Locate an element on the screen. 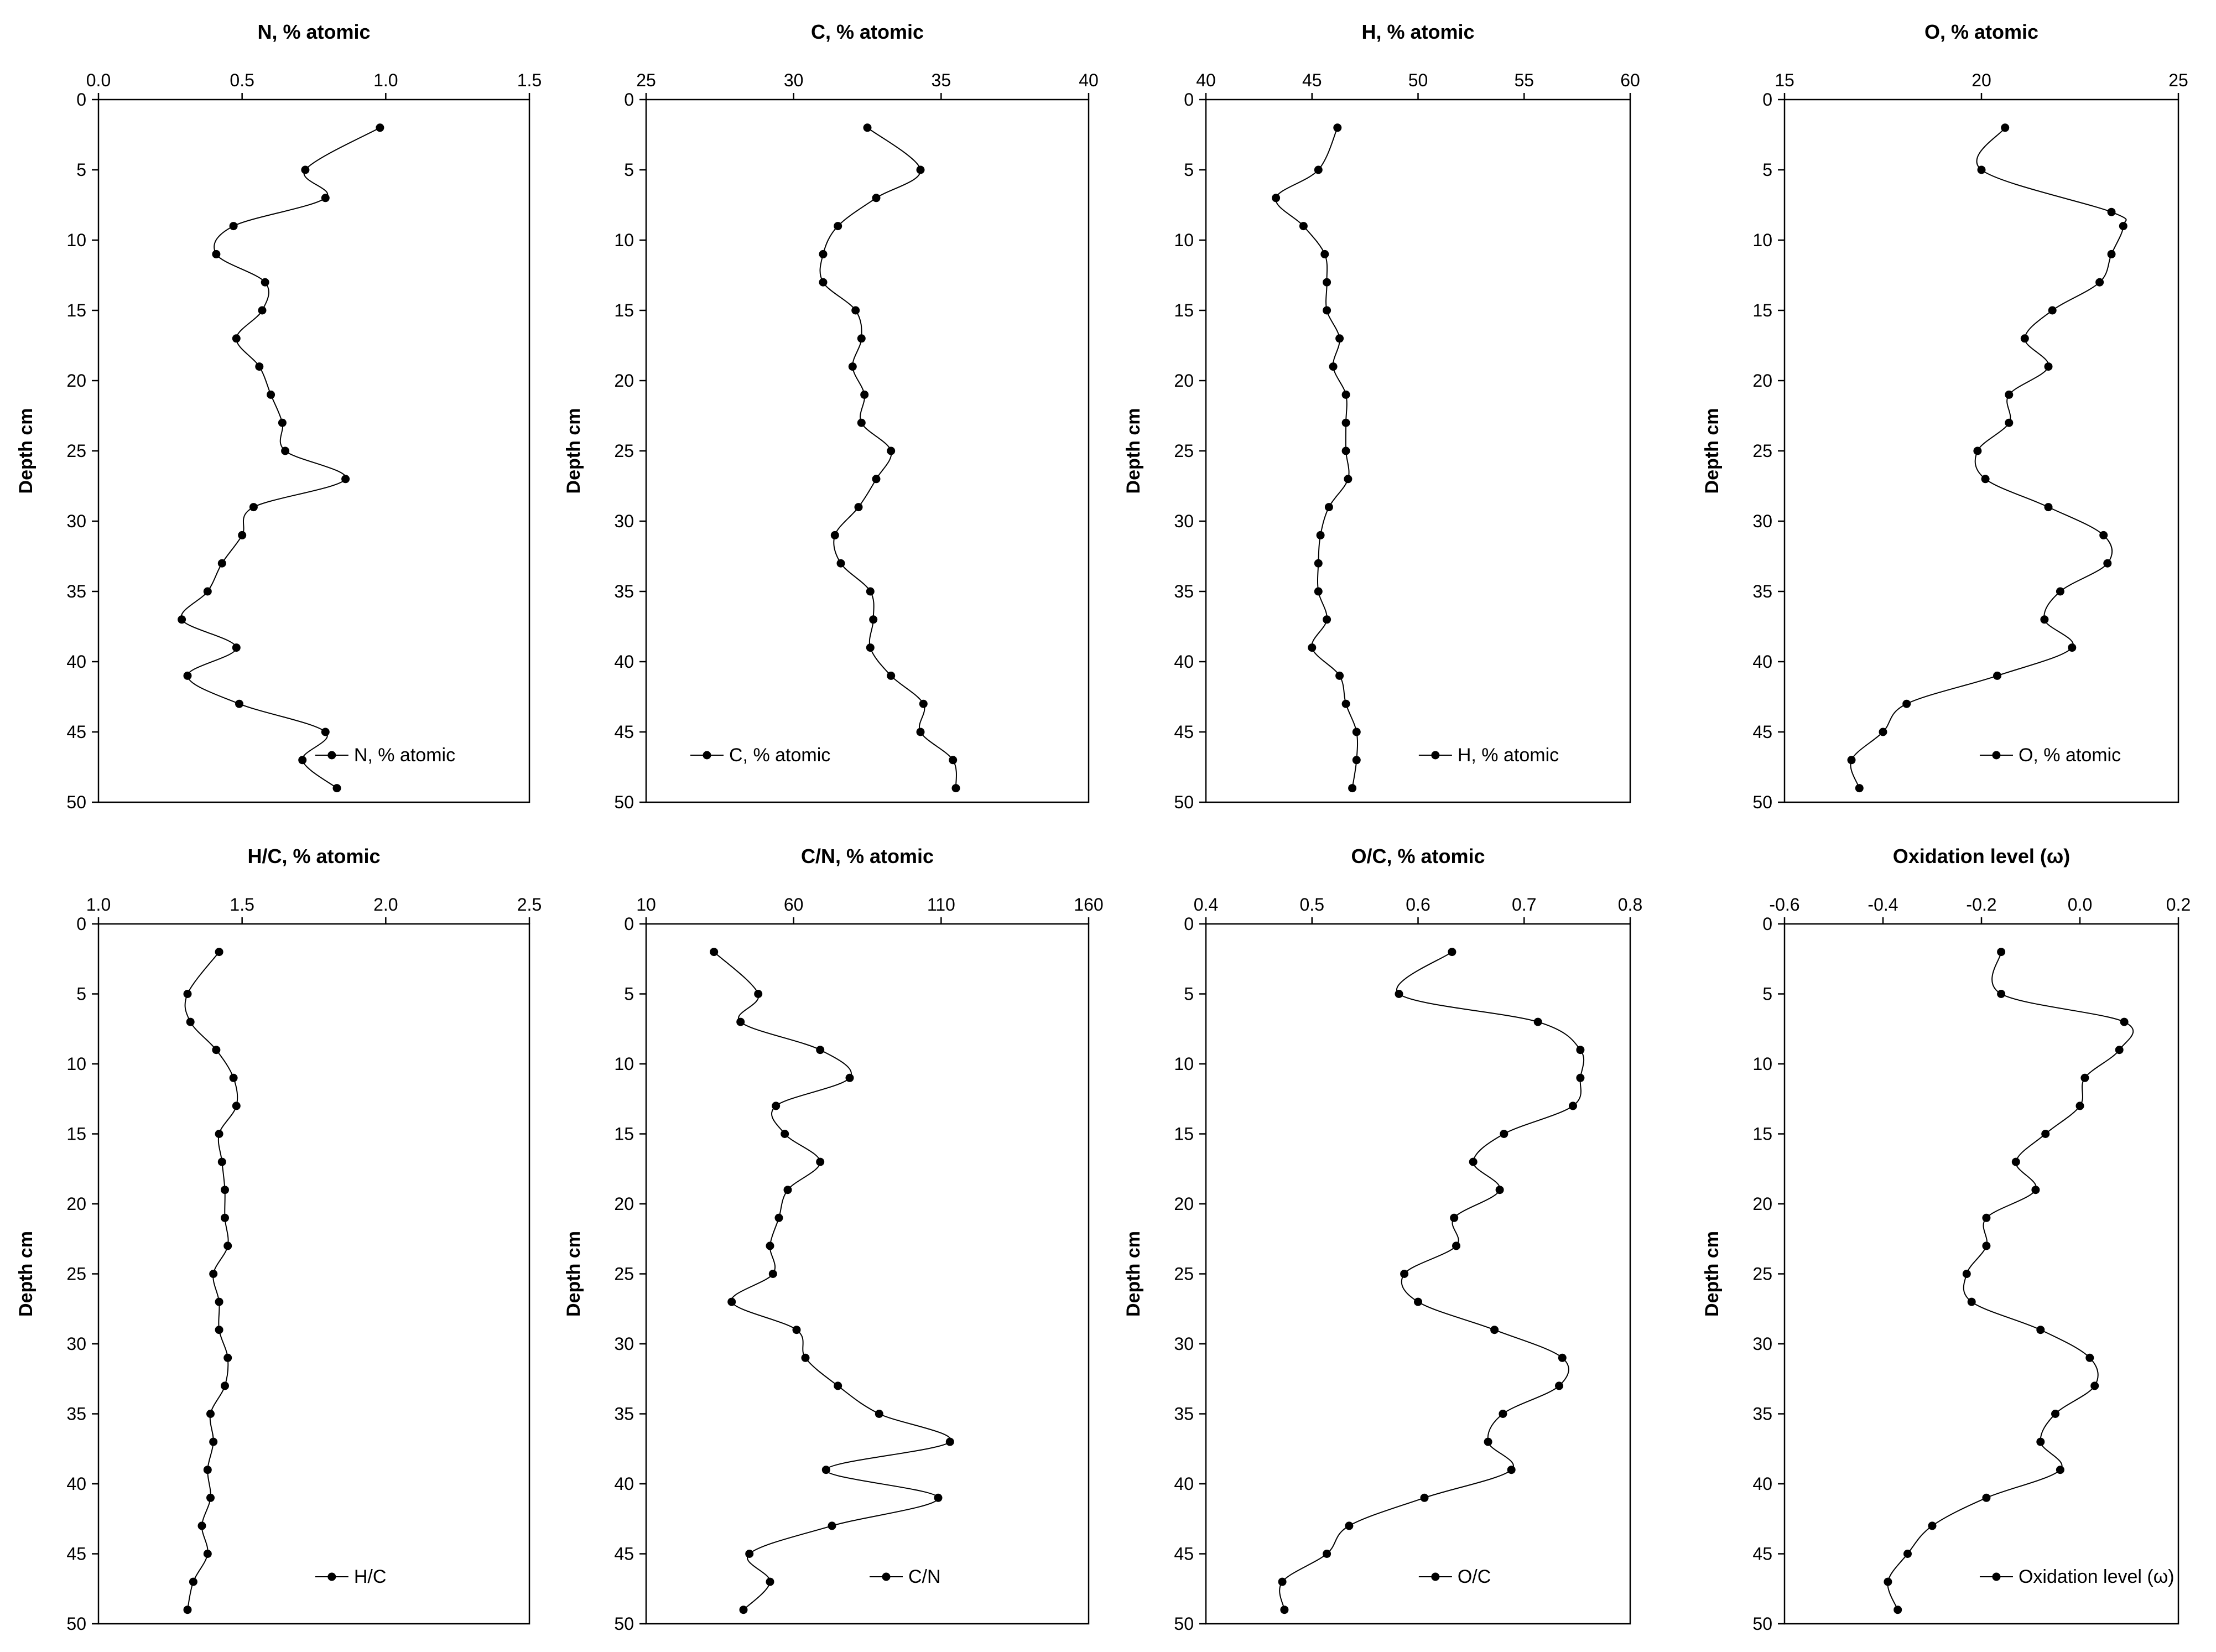 The width and height of the screenshot is (2216, 1652). chart-2-y-tick-label: 25 is located at coordinates (624, 451).